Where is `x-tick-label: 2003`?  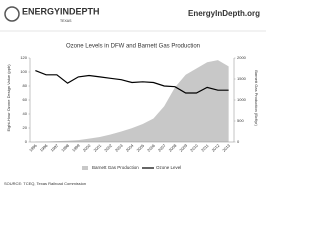
x-tick-label: 2003 is located at coordinates (119, 147).